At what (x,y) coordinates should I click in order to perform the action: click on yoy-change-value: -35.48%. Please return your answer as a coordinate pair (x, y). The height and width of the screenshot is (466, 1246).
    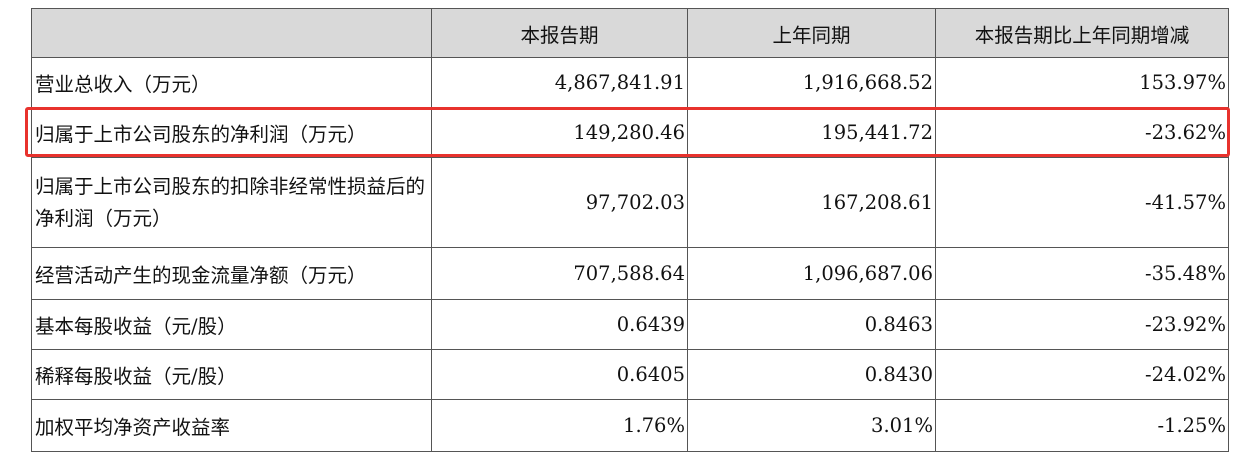
    Looking at the image, I should click on (1082, 273).